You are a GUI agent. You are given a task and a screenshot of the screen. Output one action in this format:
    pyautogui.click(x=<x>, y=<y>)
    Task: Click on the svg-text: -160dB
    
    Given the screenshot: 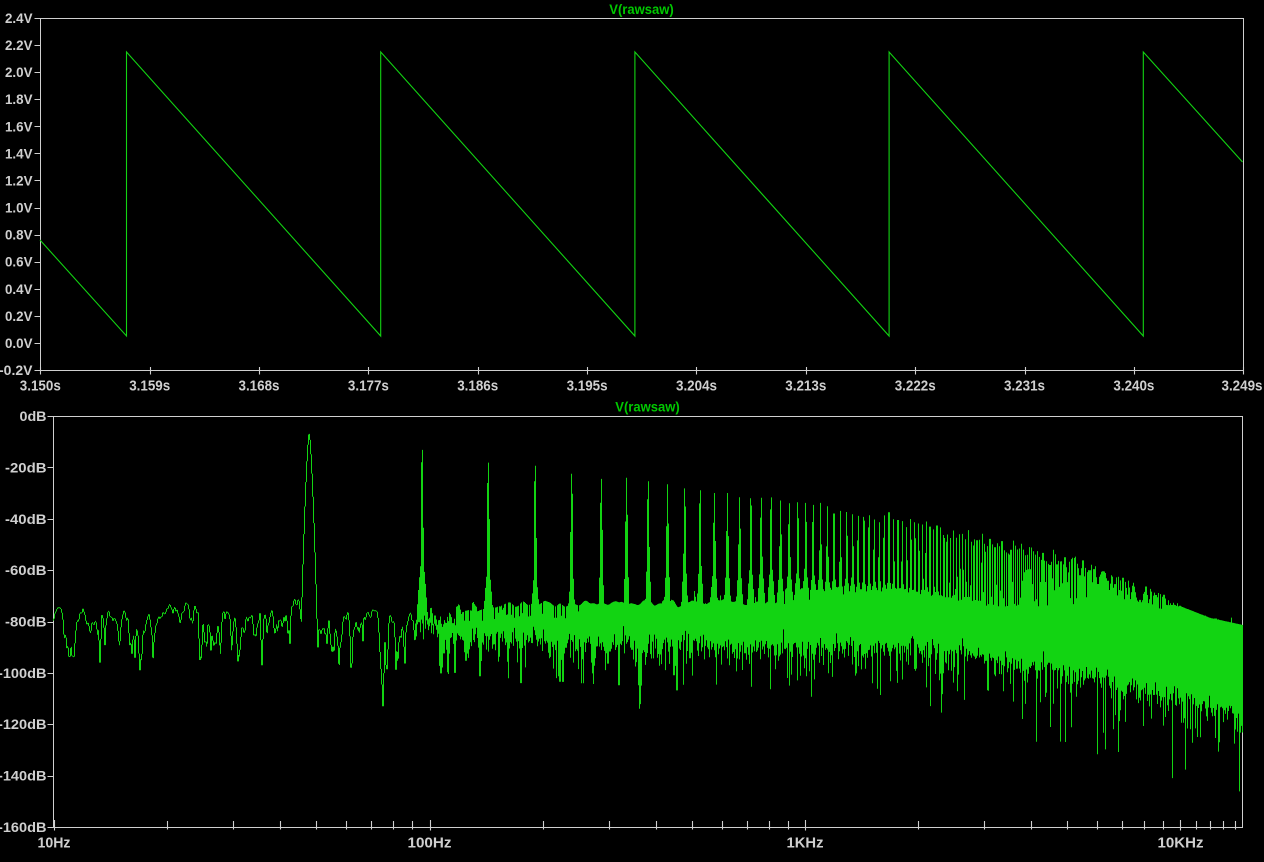 What is the action you would take?
    pyautogui.click(x=23, y=827)
    